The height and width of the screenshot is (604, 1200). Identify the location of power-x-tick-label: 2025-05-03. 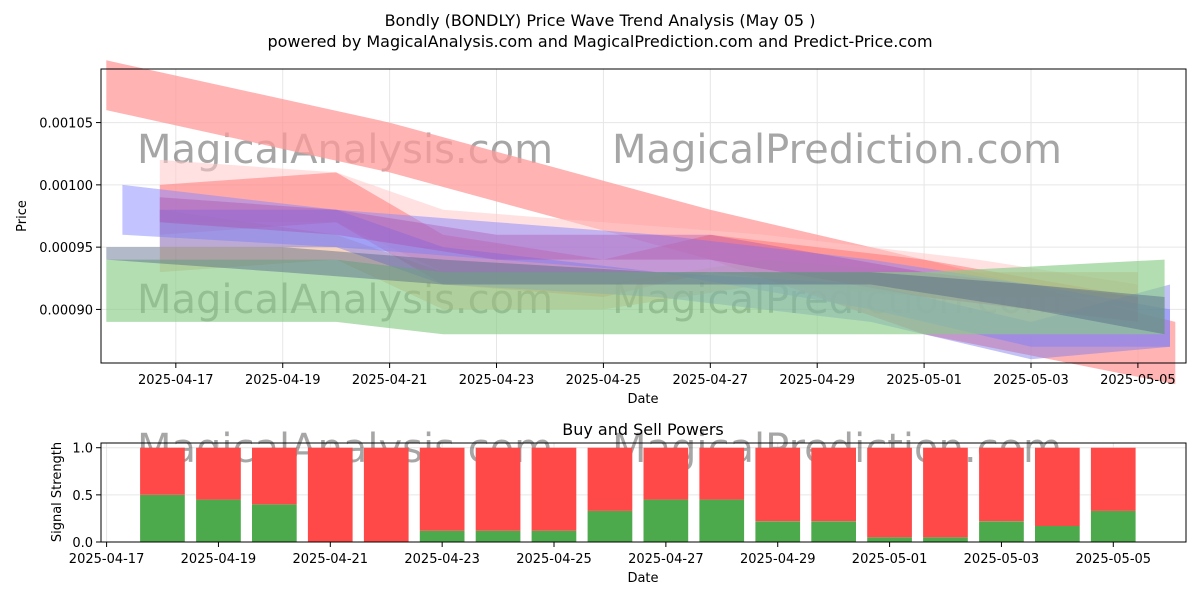
(1002, 559).